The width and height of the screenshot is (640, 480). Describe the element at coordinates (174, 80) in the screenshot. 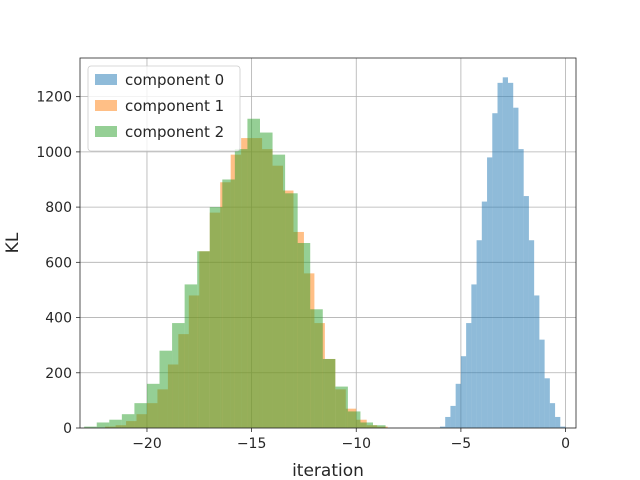

I see `legend-label: component 0` at that location.